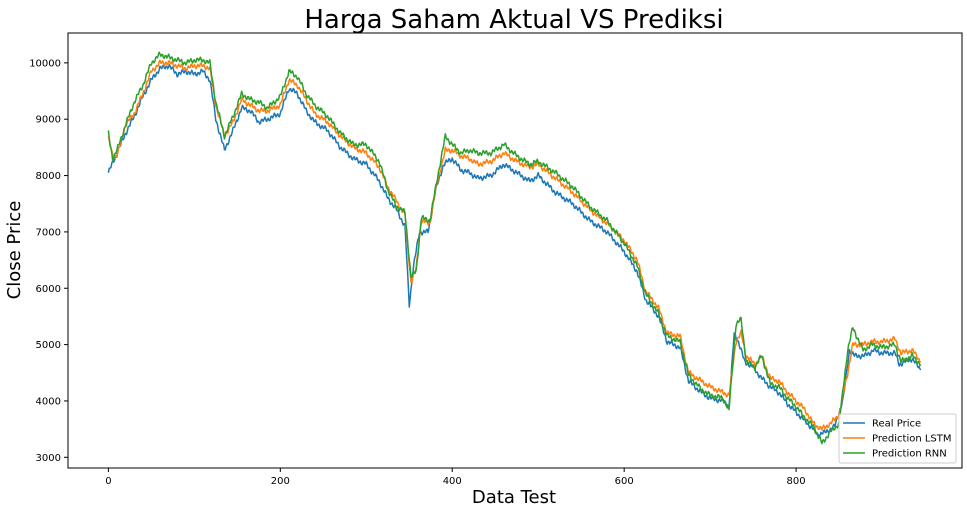 The height and width of the screenshot is (514, 967). Describe the element at coordinates (452, 481) in the screenshot. I see `x-tick-label: 400` at that location.